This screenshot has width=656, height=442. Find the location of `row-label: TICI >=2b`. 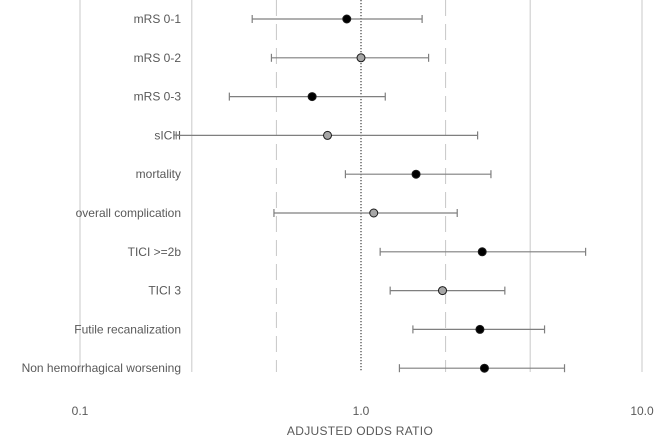

row-label: TICI >=2b is located at coordinates (155, 252).